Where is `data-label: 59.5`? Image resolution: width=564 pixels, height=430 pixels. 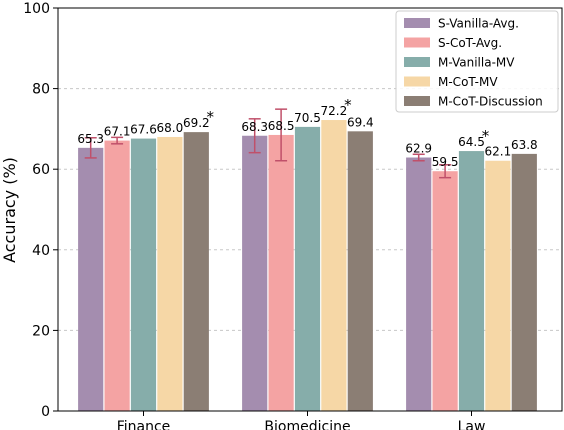 data-label: 59.5 is located at coordinates (445, 162).